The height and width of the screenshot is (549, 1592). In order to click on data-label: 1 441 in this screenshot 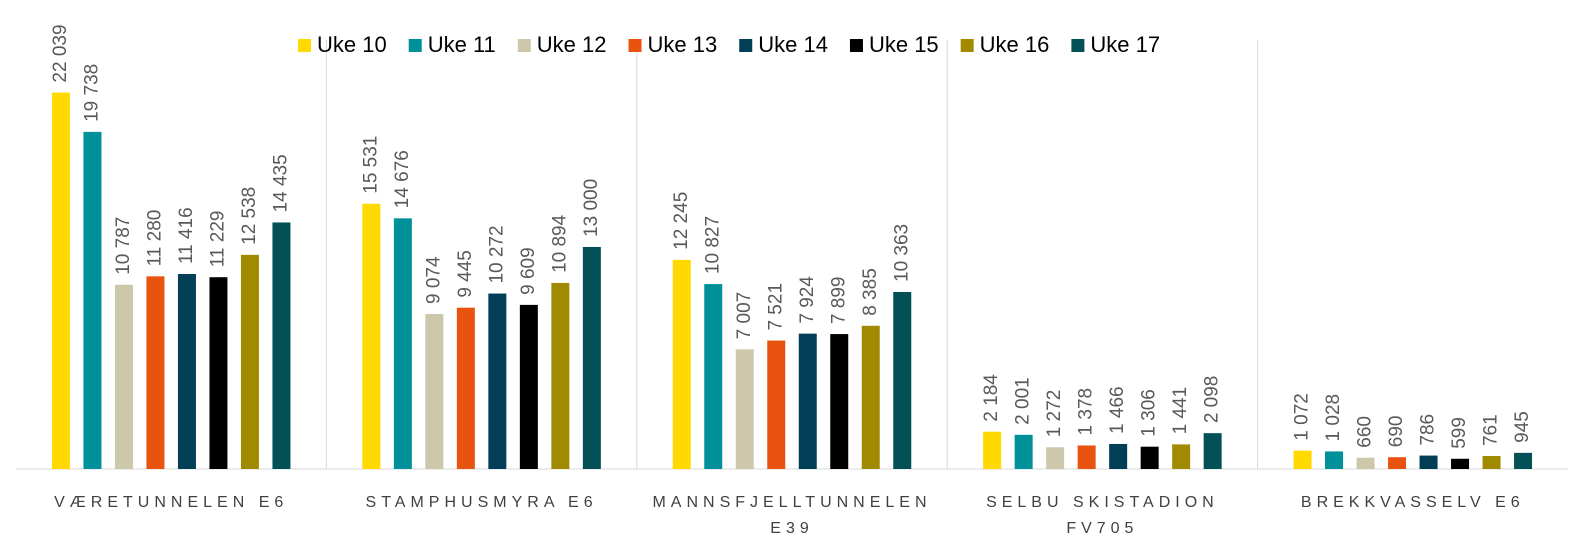, I will do `click(1180, 411)`.